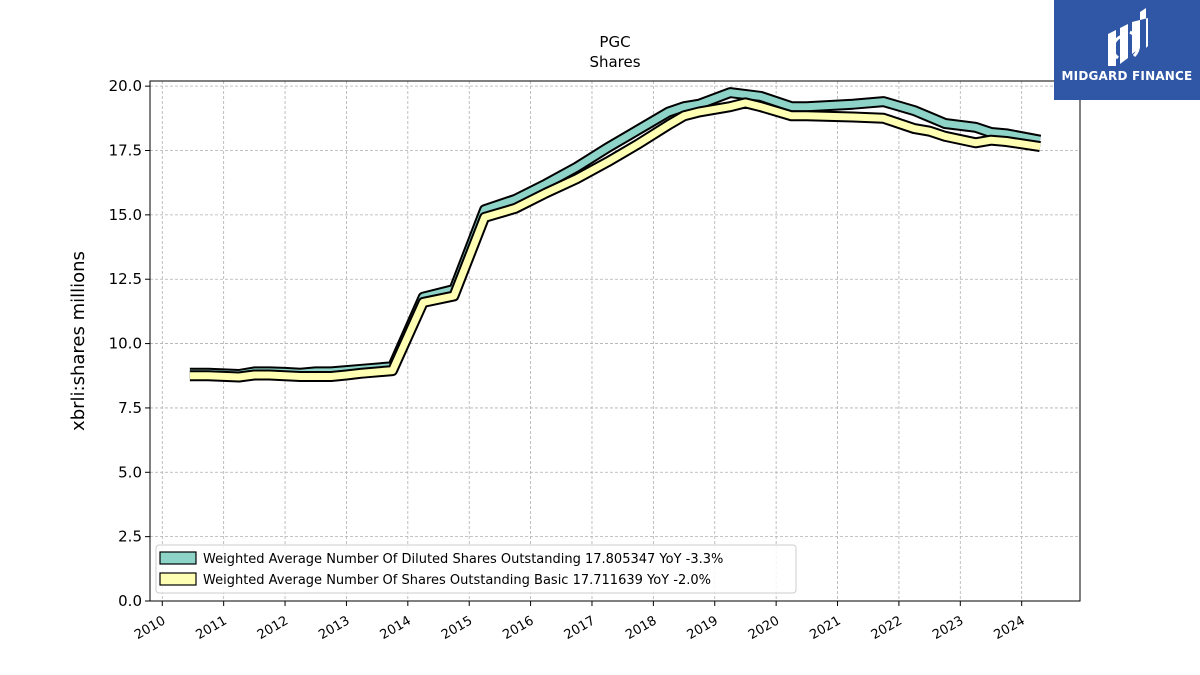 The width and height of the screenshot is (1200, 675). Describe the element at coordinates (518, 628) in the screenshot. I see `x-tick-label: 2016` at that location.